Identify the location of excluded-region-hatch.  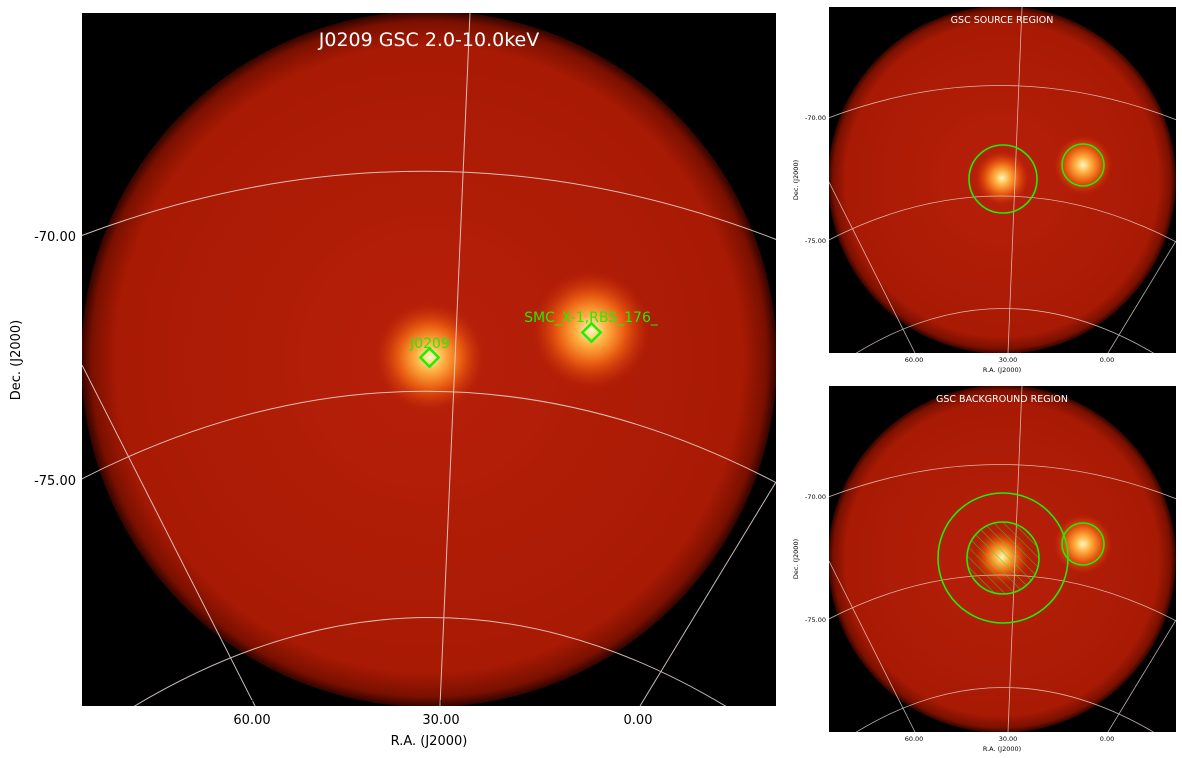
(1003, 558).